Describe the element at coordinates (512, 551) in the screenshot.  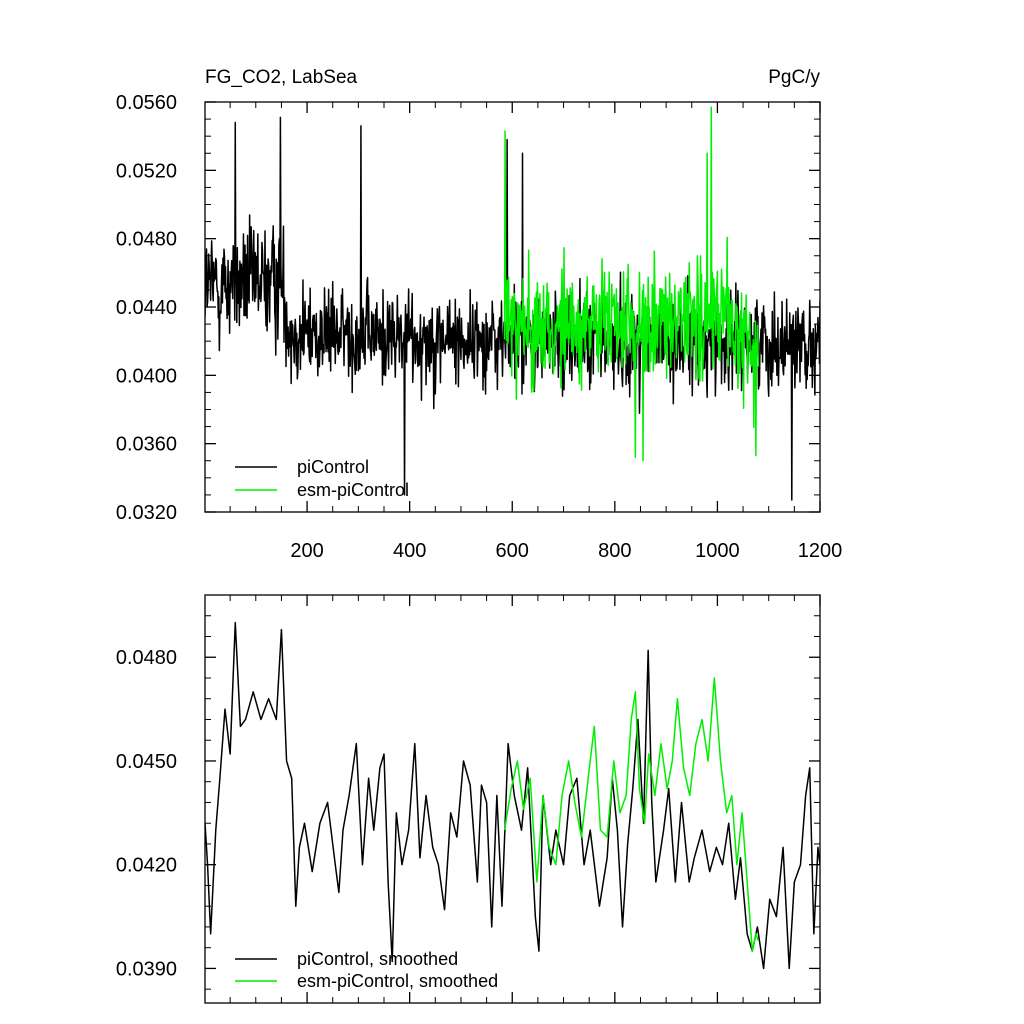
I see `x-tick-label: 600` at that location.